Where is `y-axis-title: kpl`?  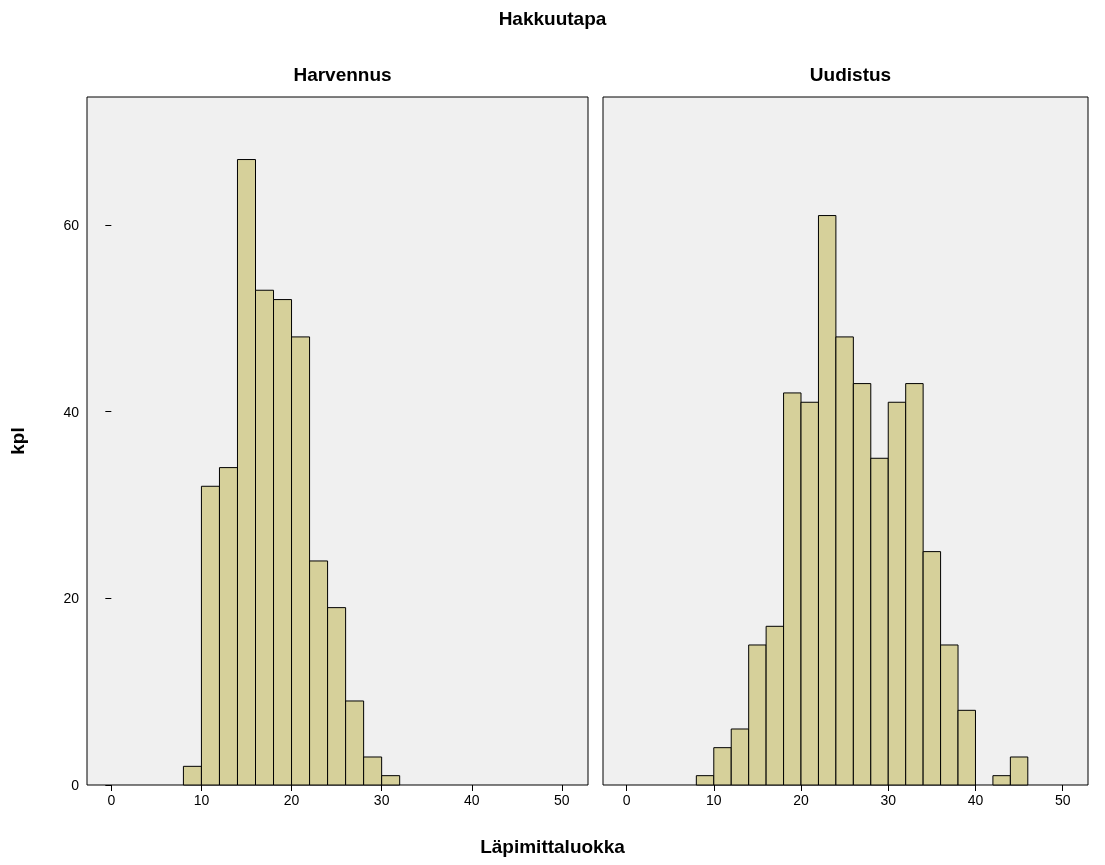
y-axis-title: kpl is located at coordinates (17, 441).